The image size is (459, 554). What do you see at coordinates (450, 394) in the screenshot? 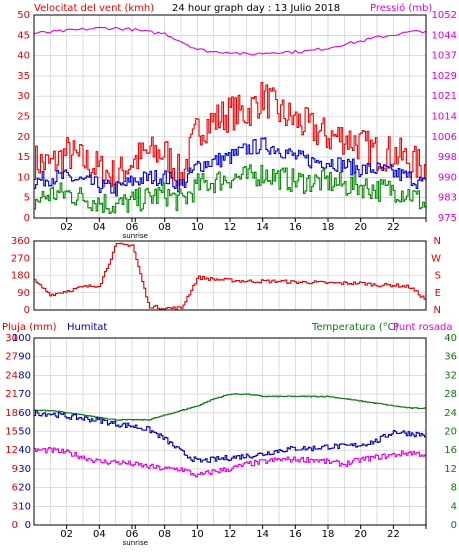
I see `temperature-y-tick: 28` at bounding box center [450, 394].